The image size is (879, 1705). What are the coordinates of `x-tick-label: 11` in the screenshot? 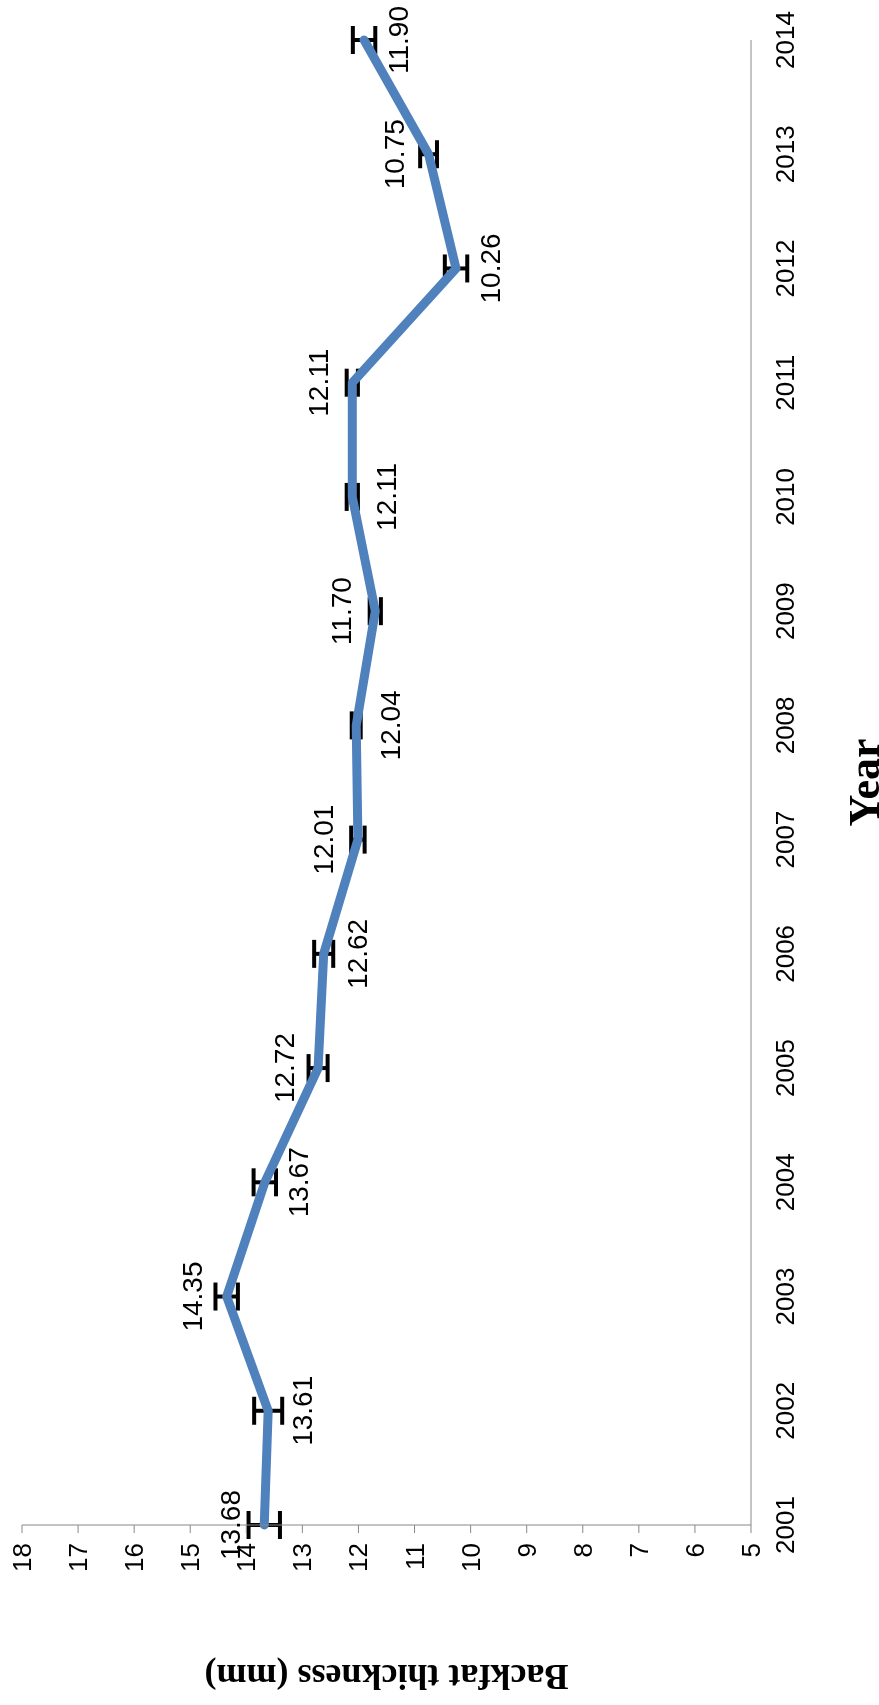 It's located at (414, 1556).